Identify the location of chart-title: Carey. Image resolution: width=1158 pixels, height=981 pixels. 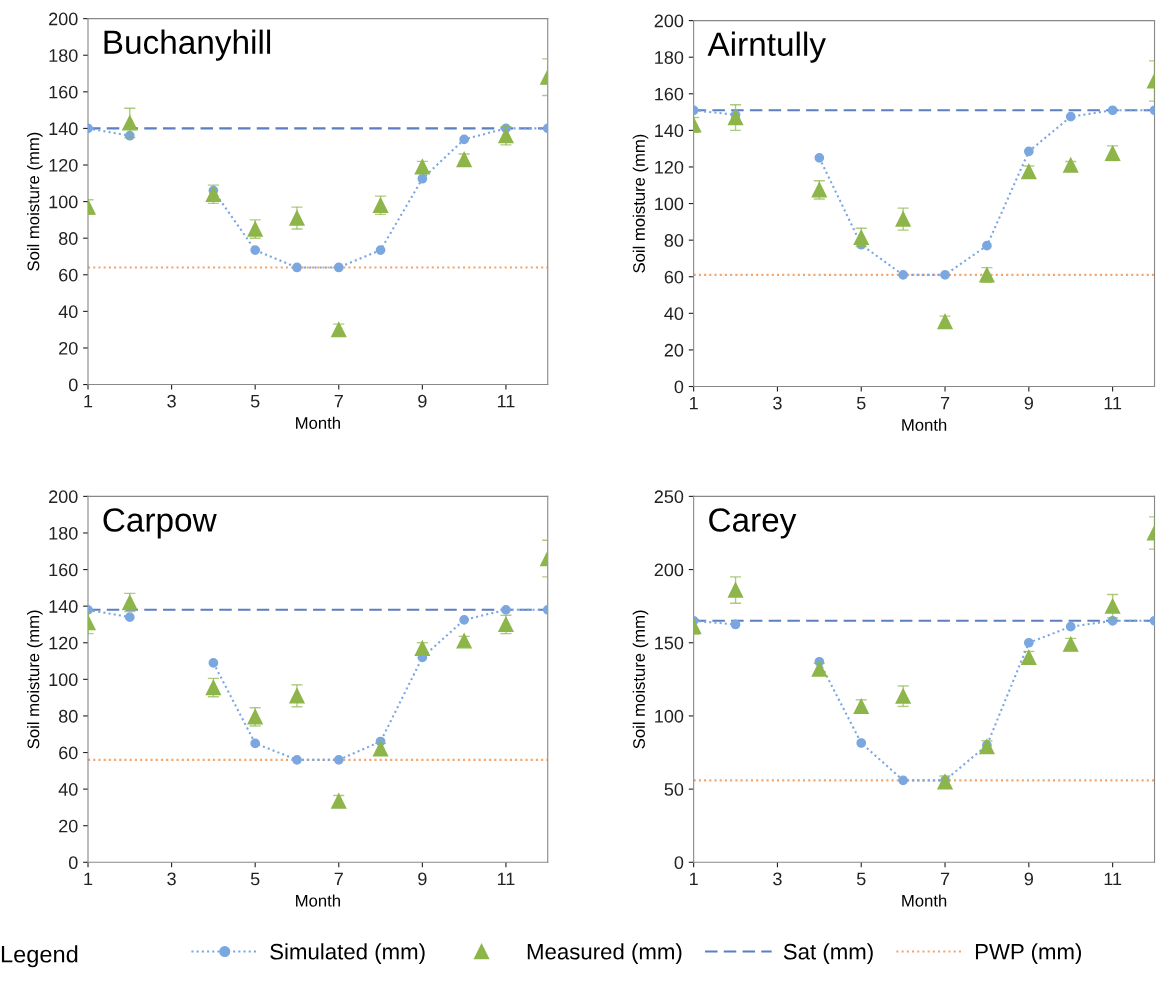
(753, 523).